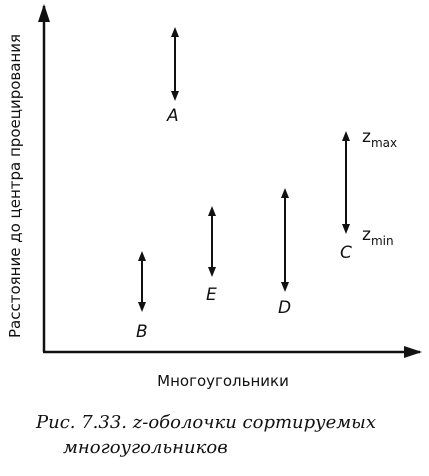 The width and height of the screenshot is (429, 476). I want to click on extent-a-label: A, so click(172, 116).